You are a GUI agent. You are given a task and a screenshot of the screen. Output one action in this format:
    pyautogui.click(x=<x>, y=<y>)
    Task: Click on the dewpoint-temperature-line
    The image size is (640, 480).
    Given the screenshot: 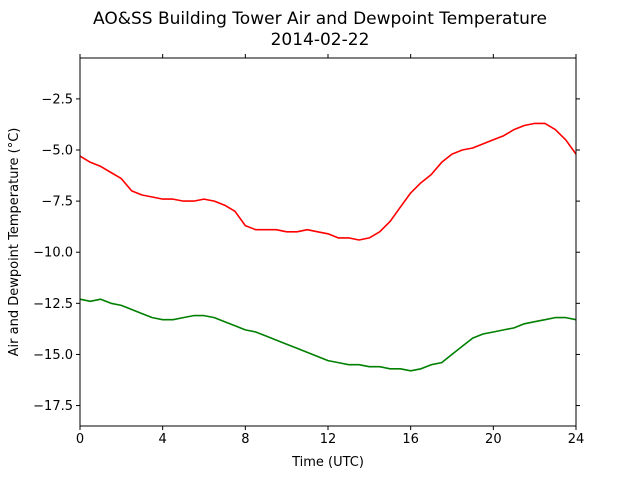 What is the action you would take?
    pyautogui.click(x=328, y=335)
    